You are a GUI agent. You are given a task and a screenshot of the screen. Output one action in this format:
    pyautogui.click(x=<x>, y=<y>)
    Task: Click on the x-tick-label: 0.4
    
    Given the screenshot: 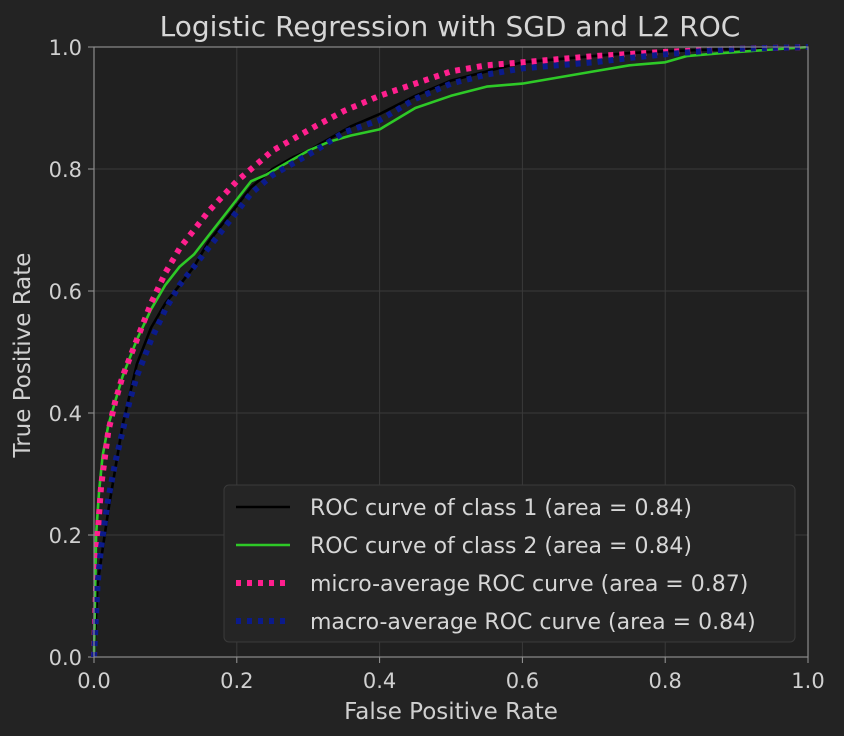 What is the action you would take?
    pyautogui.click(x=379, y=681)
    